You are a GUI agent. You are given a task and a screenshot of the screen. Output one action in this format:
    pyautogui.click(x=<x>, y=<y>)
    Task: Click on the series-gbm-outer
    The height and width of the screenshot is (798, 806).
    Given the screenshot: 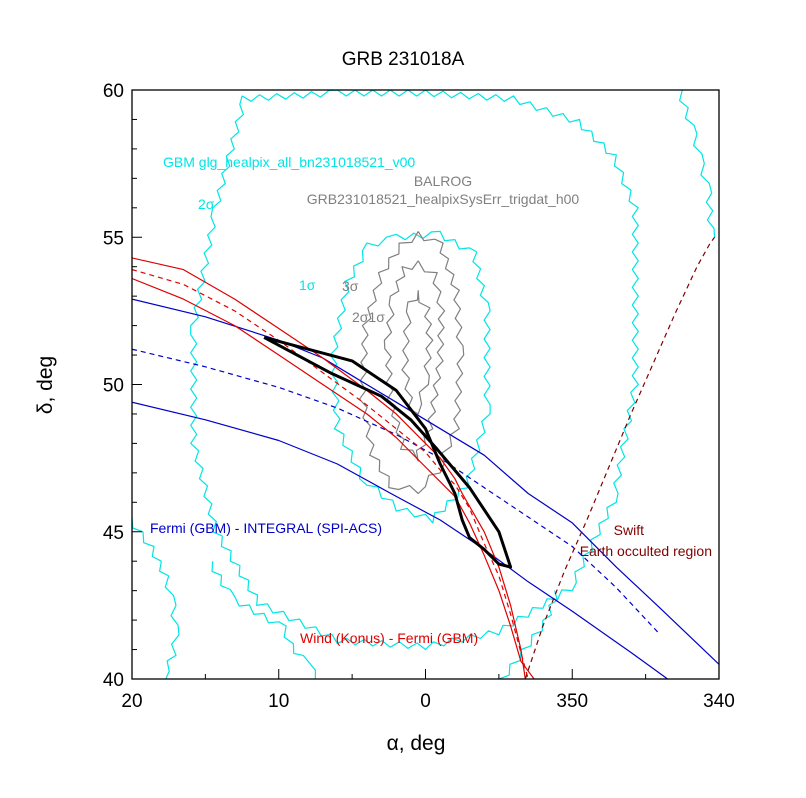 What is the action you would take?
    pyautogui.click(x=263, y=620)
    